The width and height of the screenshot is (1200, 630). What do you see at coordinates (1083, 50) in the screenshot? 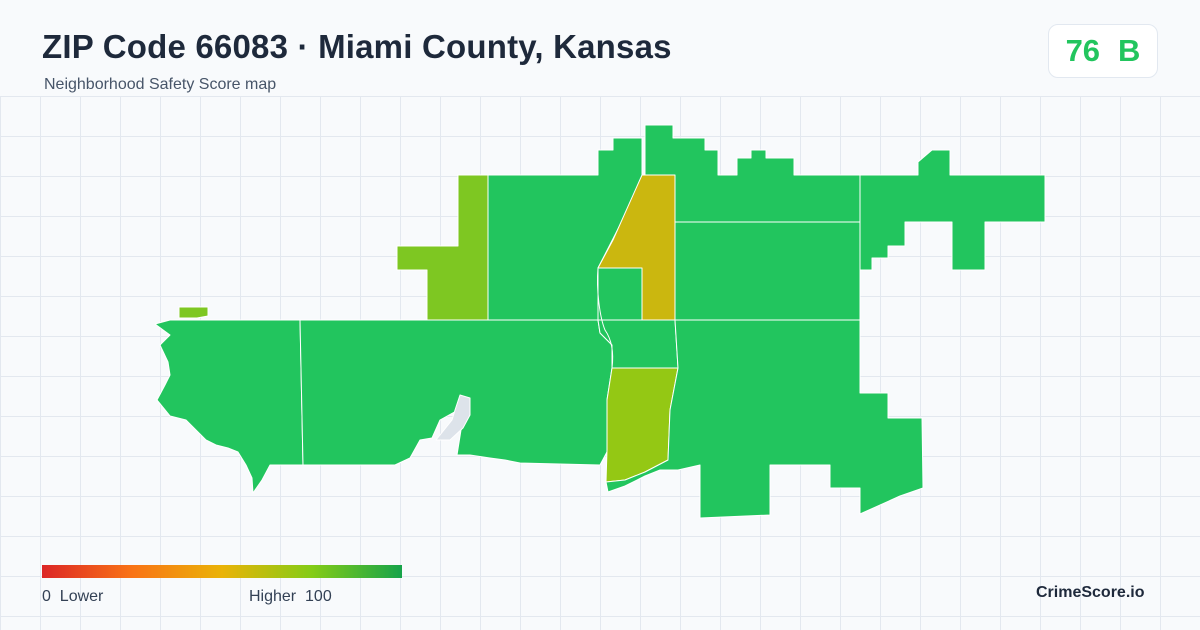
I see `score-value: 76` at bounding box center [1083, 50].